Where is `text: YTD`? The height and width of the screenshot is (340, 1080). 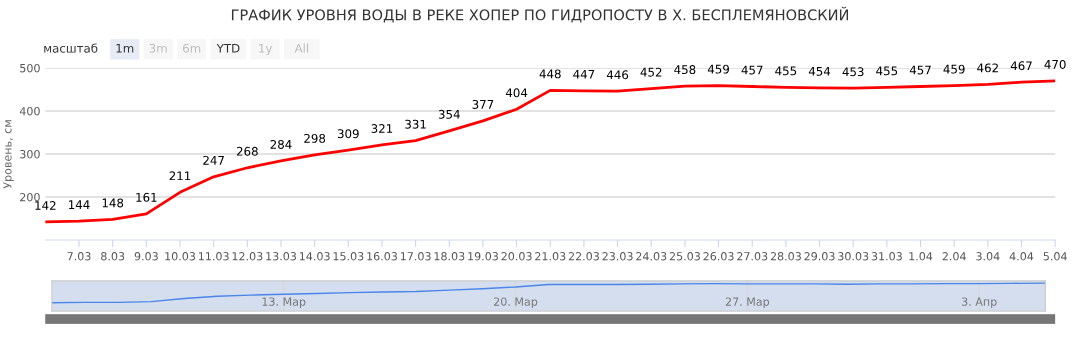 text: YTD is located at coordinates (228, 48).